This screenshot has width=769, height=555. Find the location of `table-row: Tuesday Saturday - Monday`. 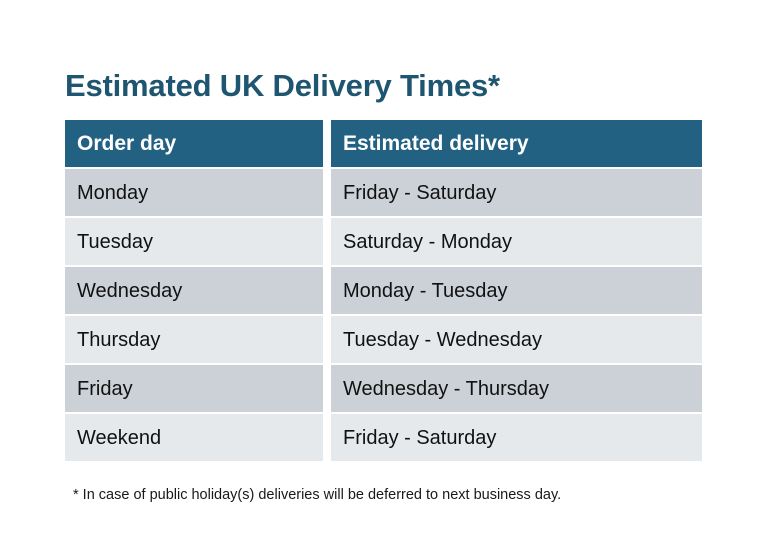

table-row: Tuesday Saturday - Monday is located at coordinates (383, 241).